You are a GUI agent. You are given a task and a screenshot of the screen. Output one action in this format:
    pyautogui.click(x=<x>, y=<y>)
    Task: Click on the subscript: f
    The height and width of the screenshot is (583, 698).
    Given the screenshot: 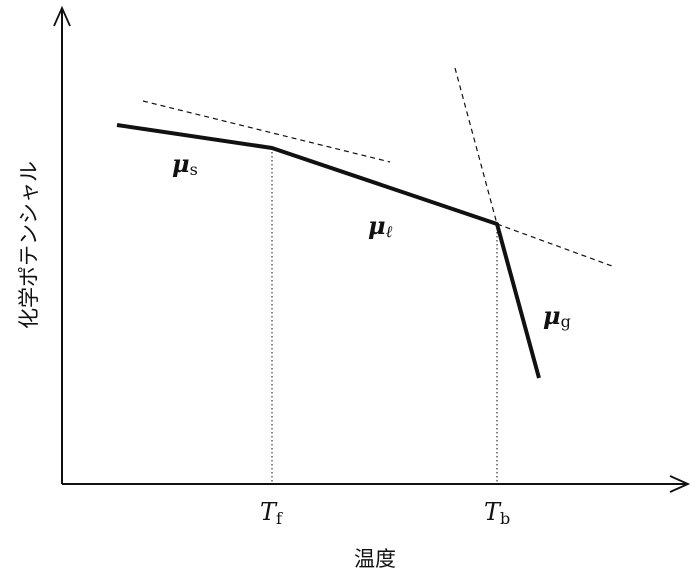 What is the action you would take?
    pyautogui.click(x=279, y=518)
    